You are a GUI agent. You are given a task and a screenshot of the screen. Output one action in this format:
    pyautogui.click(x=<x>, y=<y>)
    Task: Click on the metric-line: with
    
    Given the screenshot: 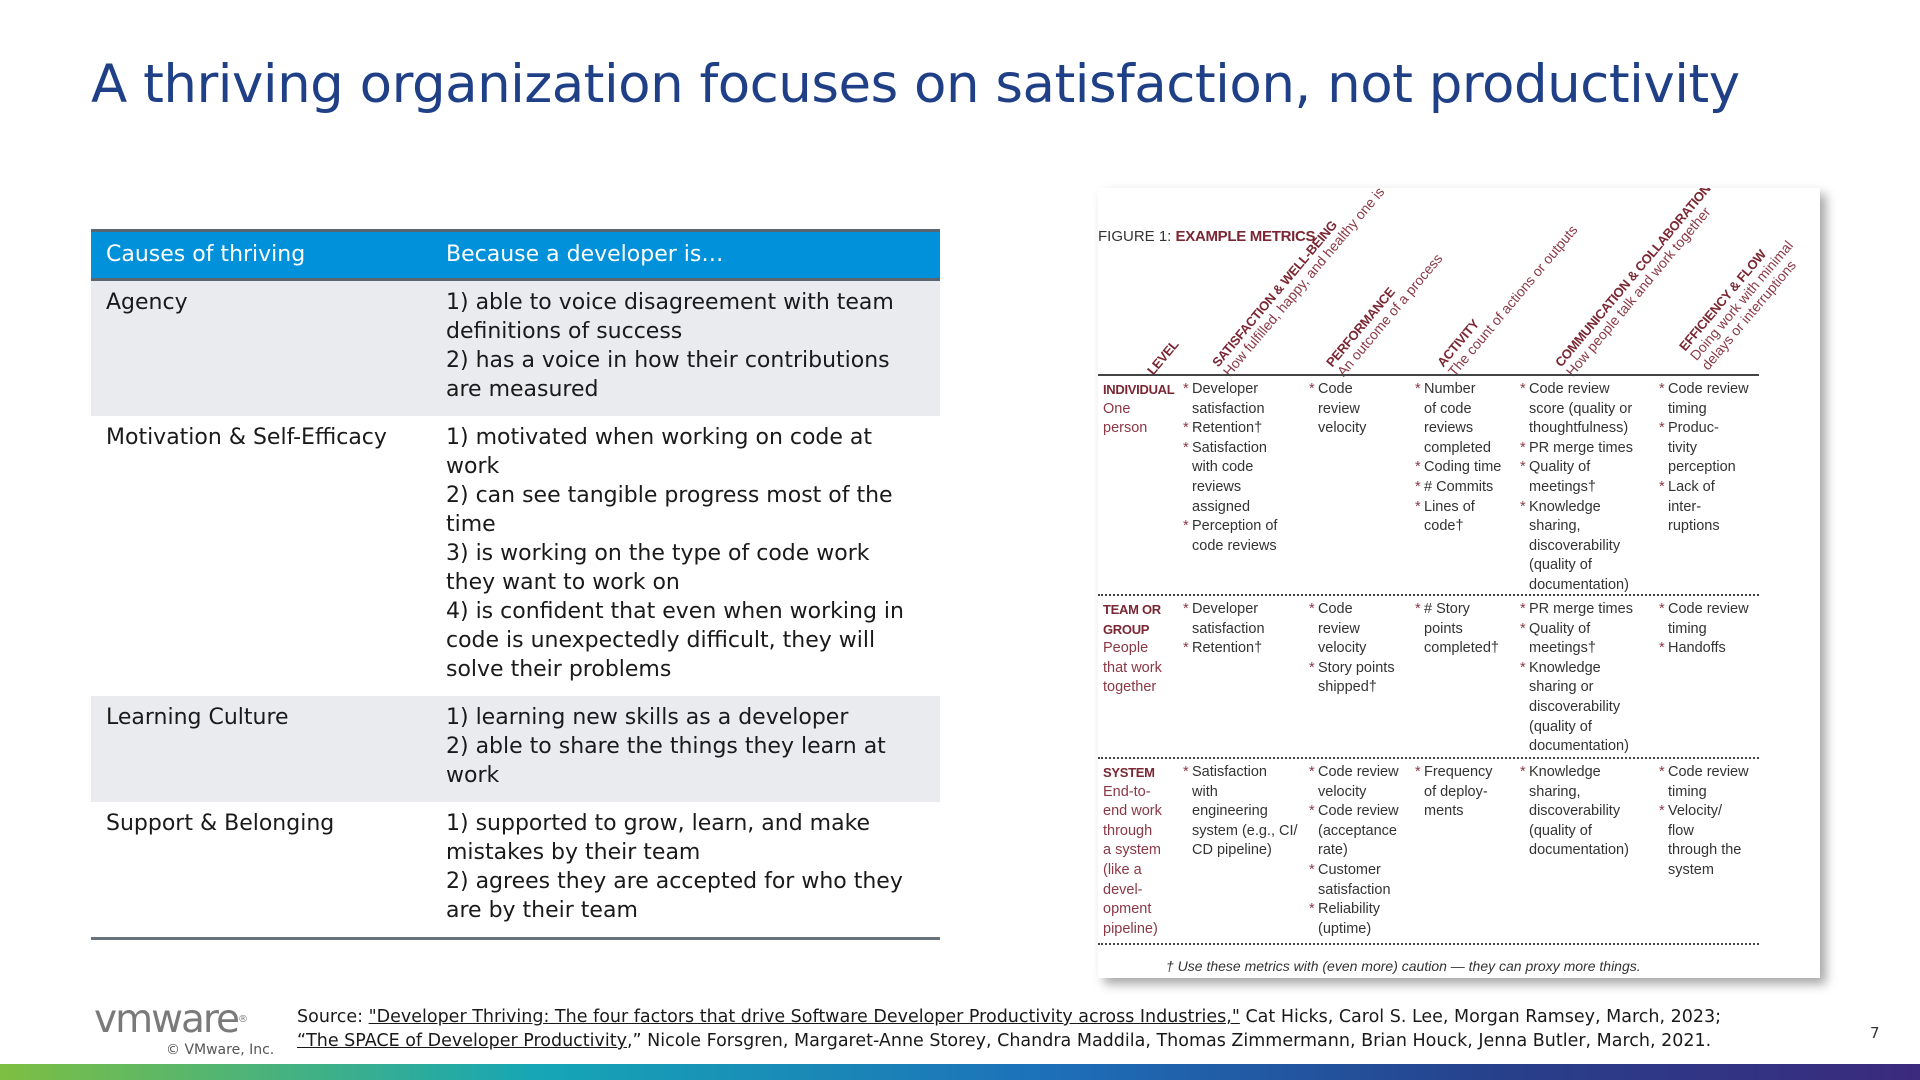 What is the action you would take?
    pyautogui.click(x=1205, y=791)
    